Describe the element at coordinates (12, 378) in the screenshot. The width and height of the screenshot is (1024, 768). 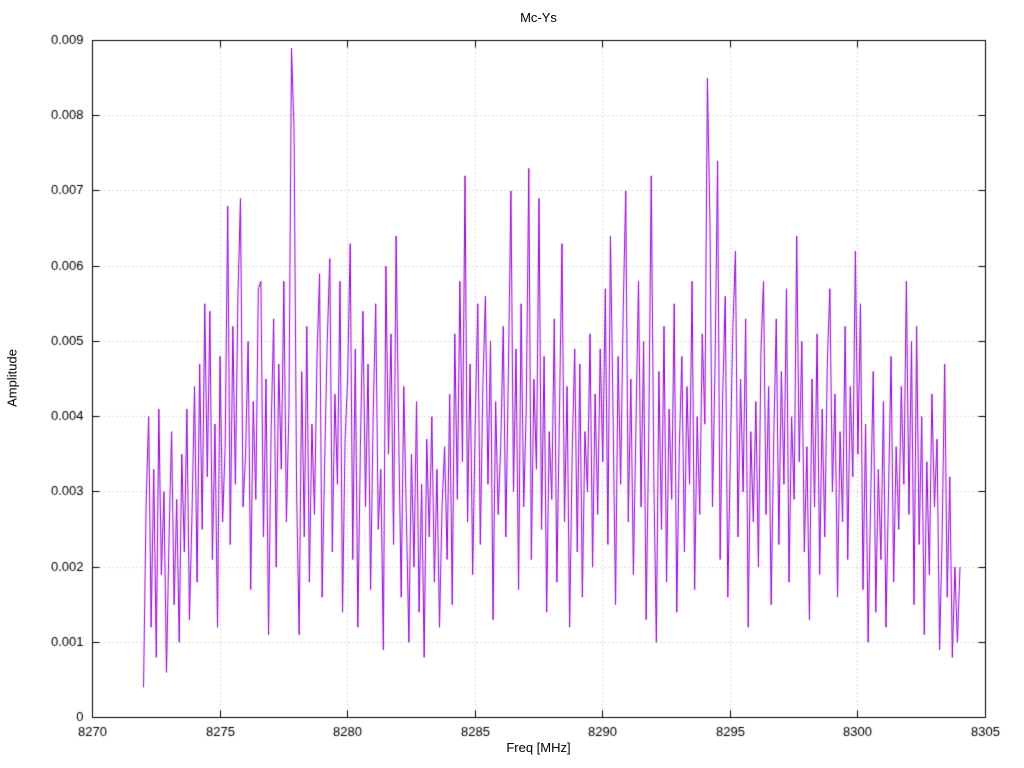
I see `y-axis-label: Amplitude` at that location.